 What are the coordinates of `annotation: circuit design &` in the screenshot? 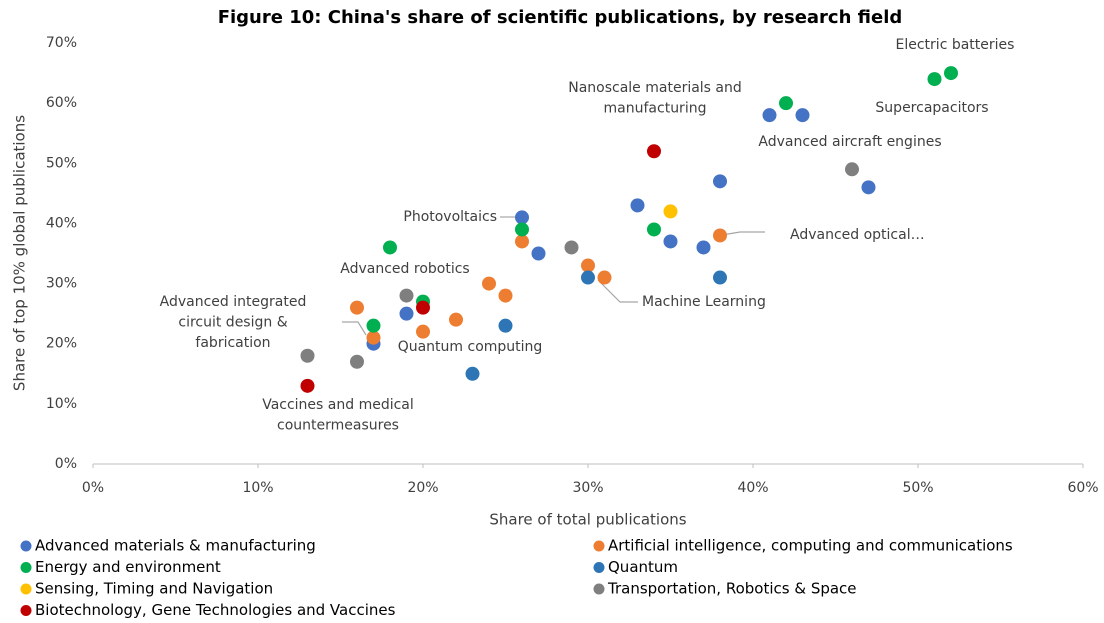 It's located at (232, 323).